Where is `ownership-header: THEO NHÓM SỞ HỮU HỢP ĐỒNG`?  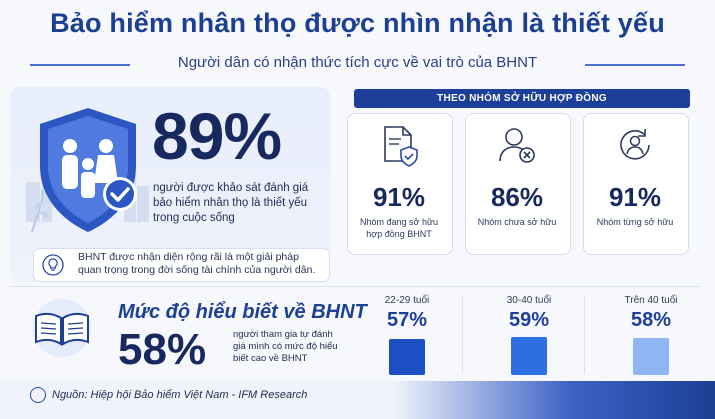 ownership-header: THEO NHÓM SỞ HỮU HỢP ĐỒNG is located at coordinates (522, 98).